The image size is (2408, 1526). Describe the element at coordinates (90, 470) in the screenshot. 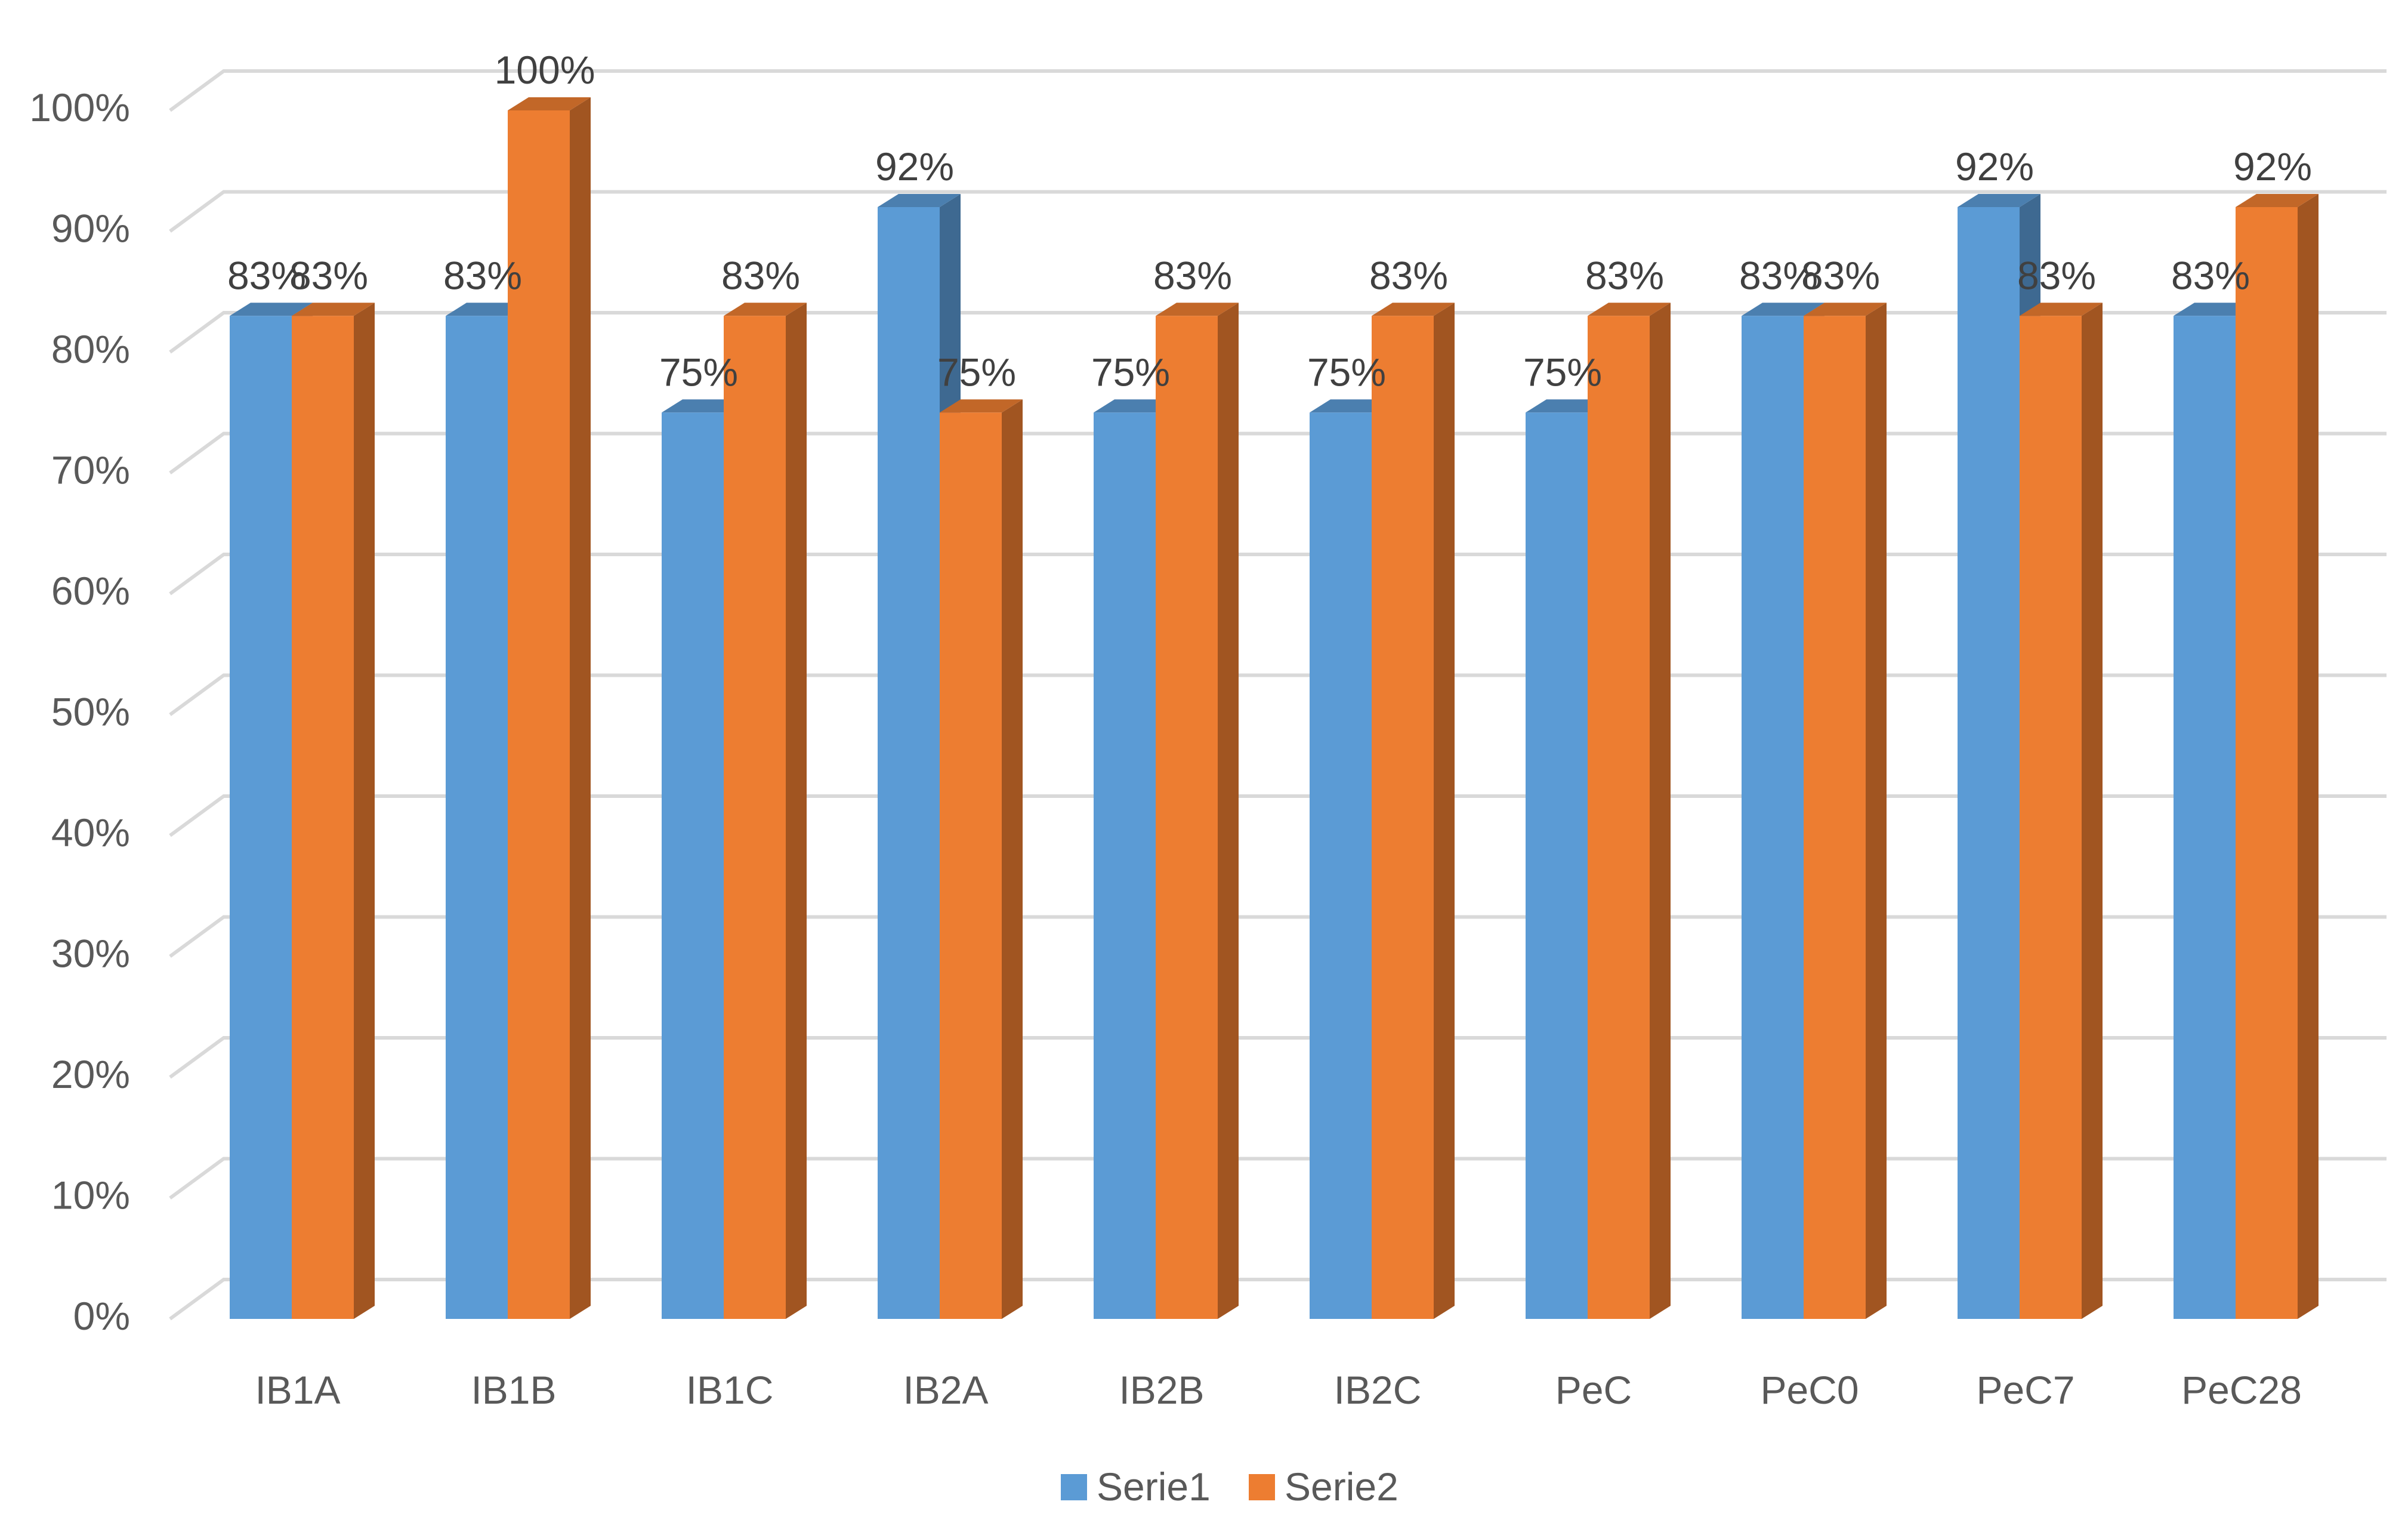

I see `y-tick-label: 70%` at that location.